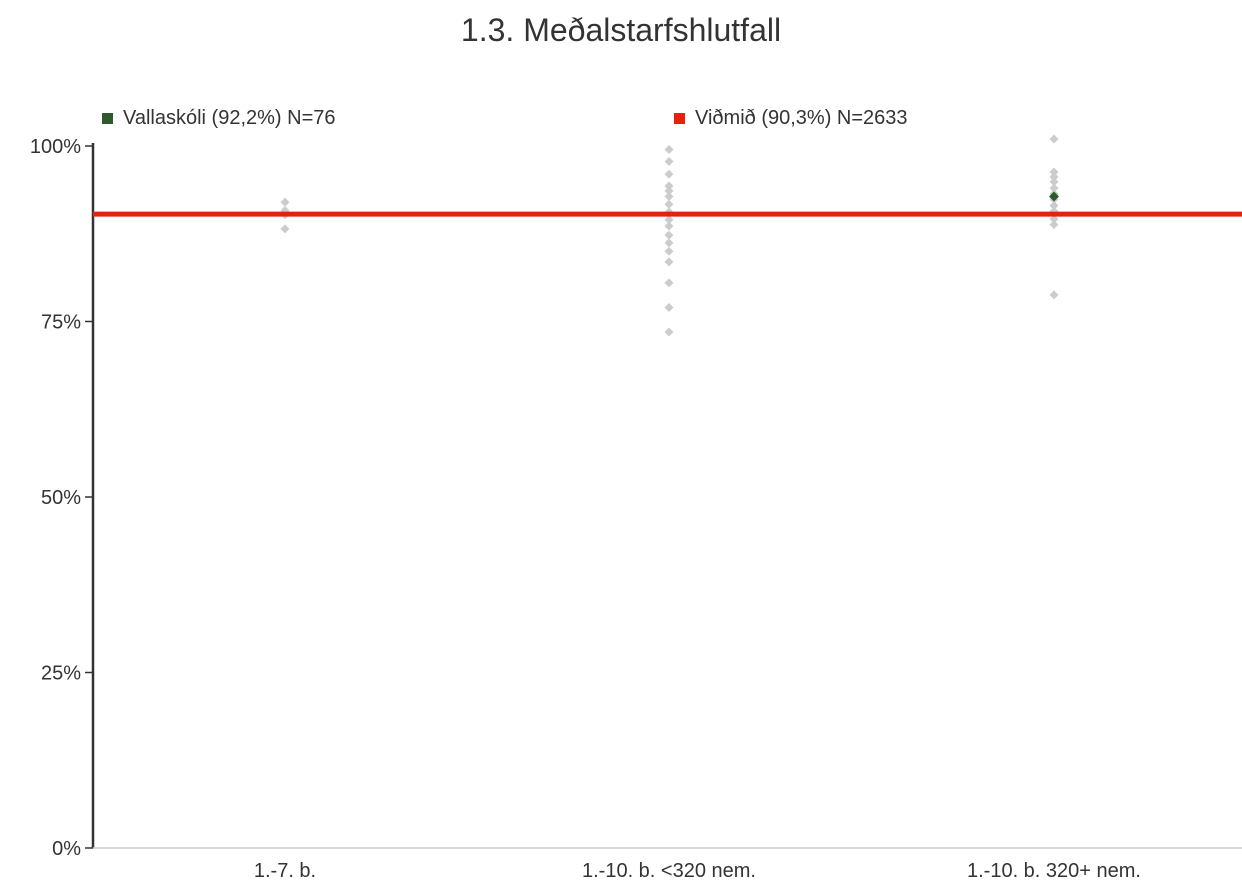  Describe the element at coordinates (55, 147) in the screenshot. I see `y-tick-label: 100%` at that location.